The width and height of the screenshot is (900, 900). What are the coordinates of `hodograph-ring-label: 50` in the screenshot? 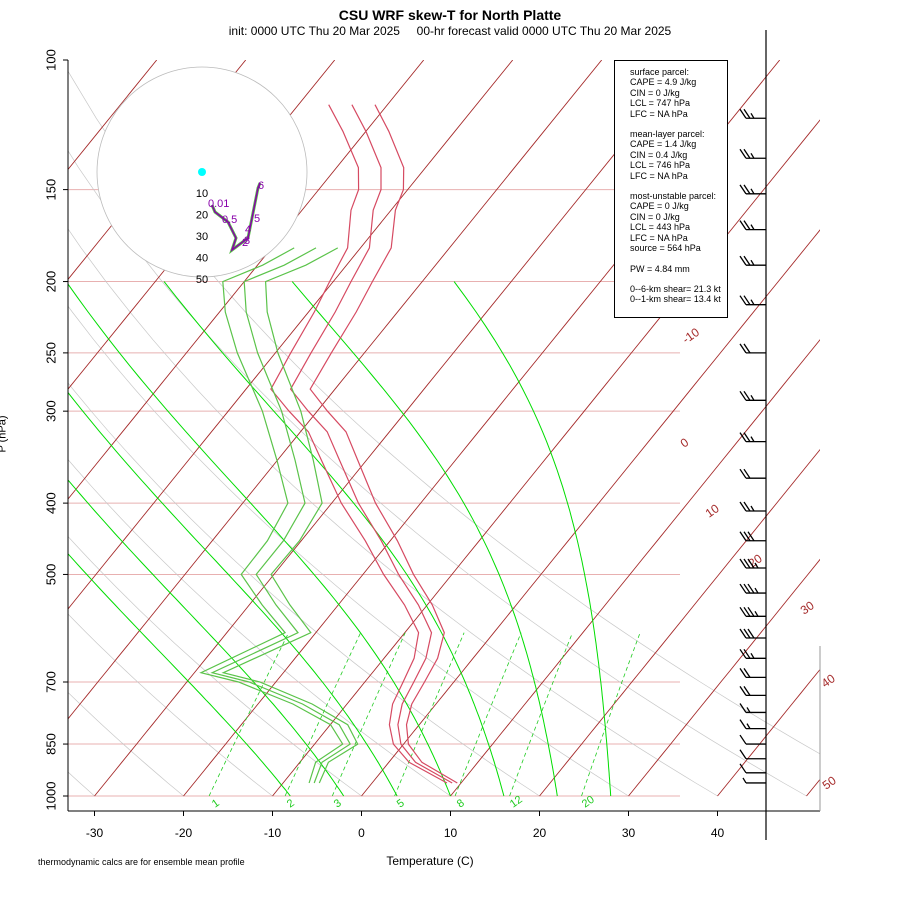 It's located at (202, 280).